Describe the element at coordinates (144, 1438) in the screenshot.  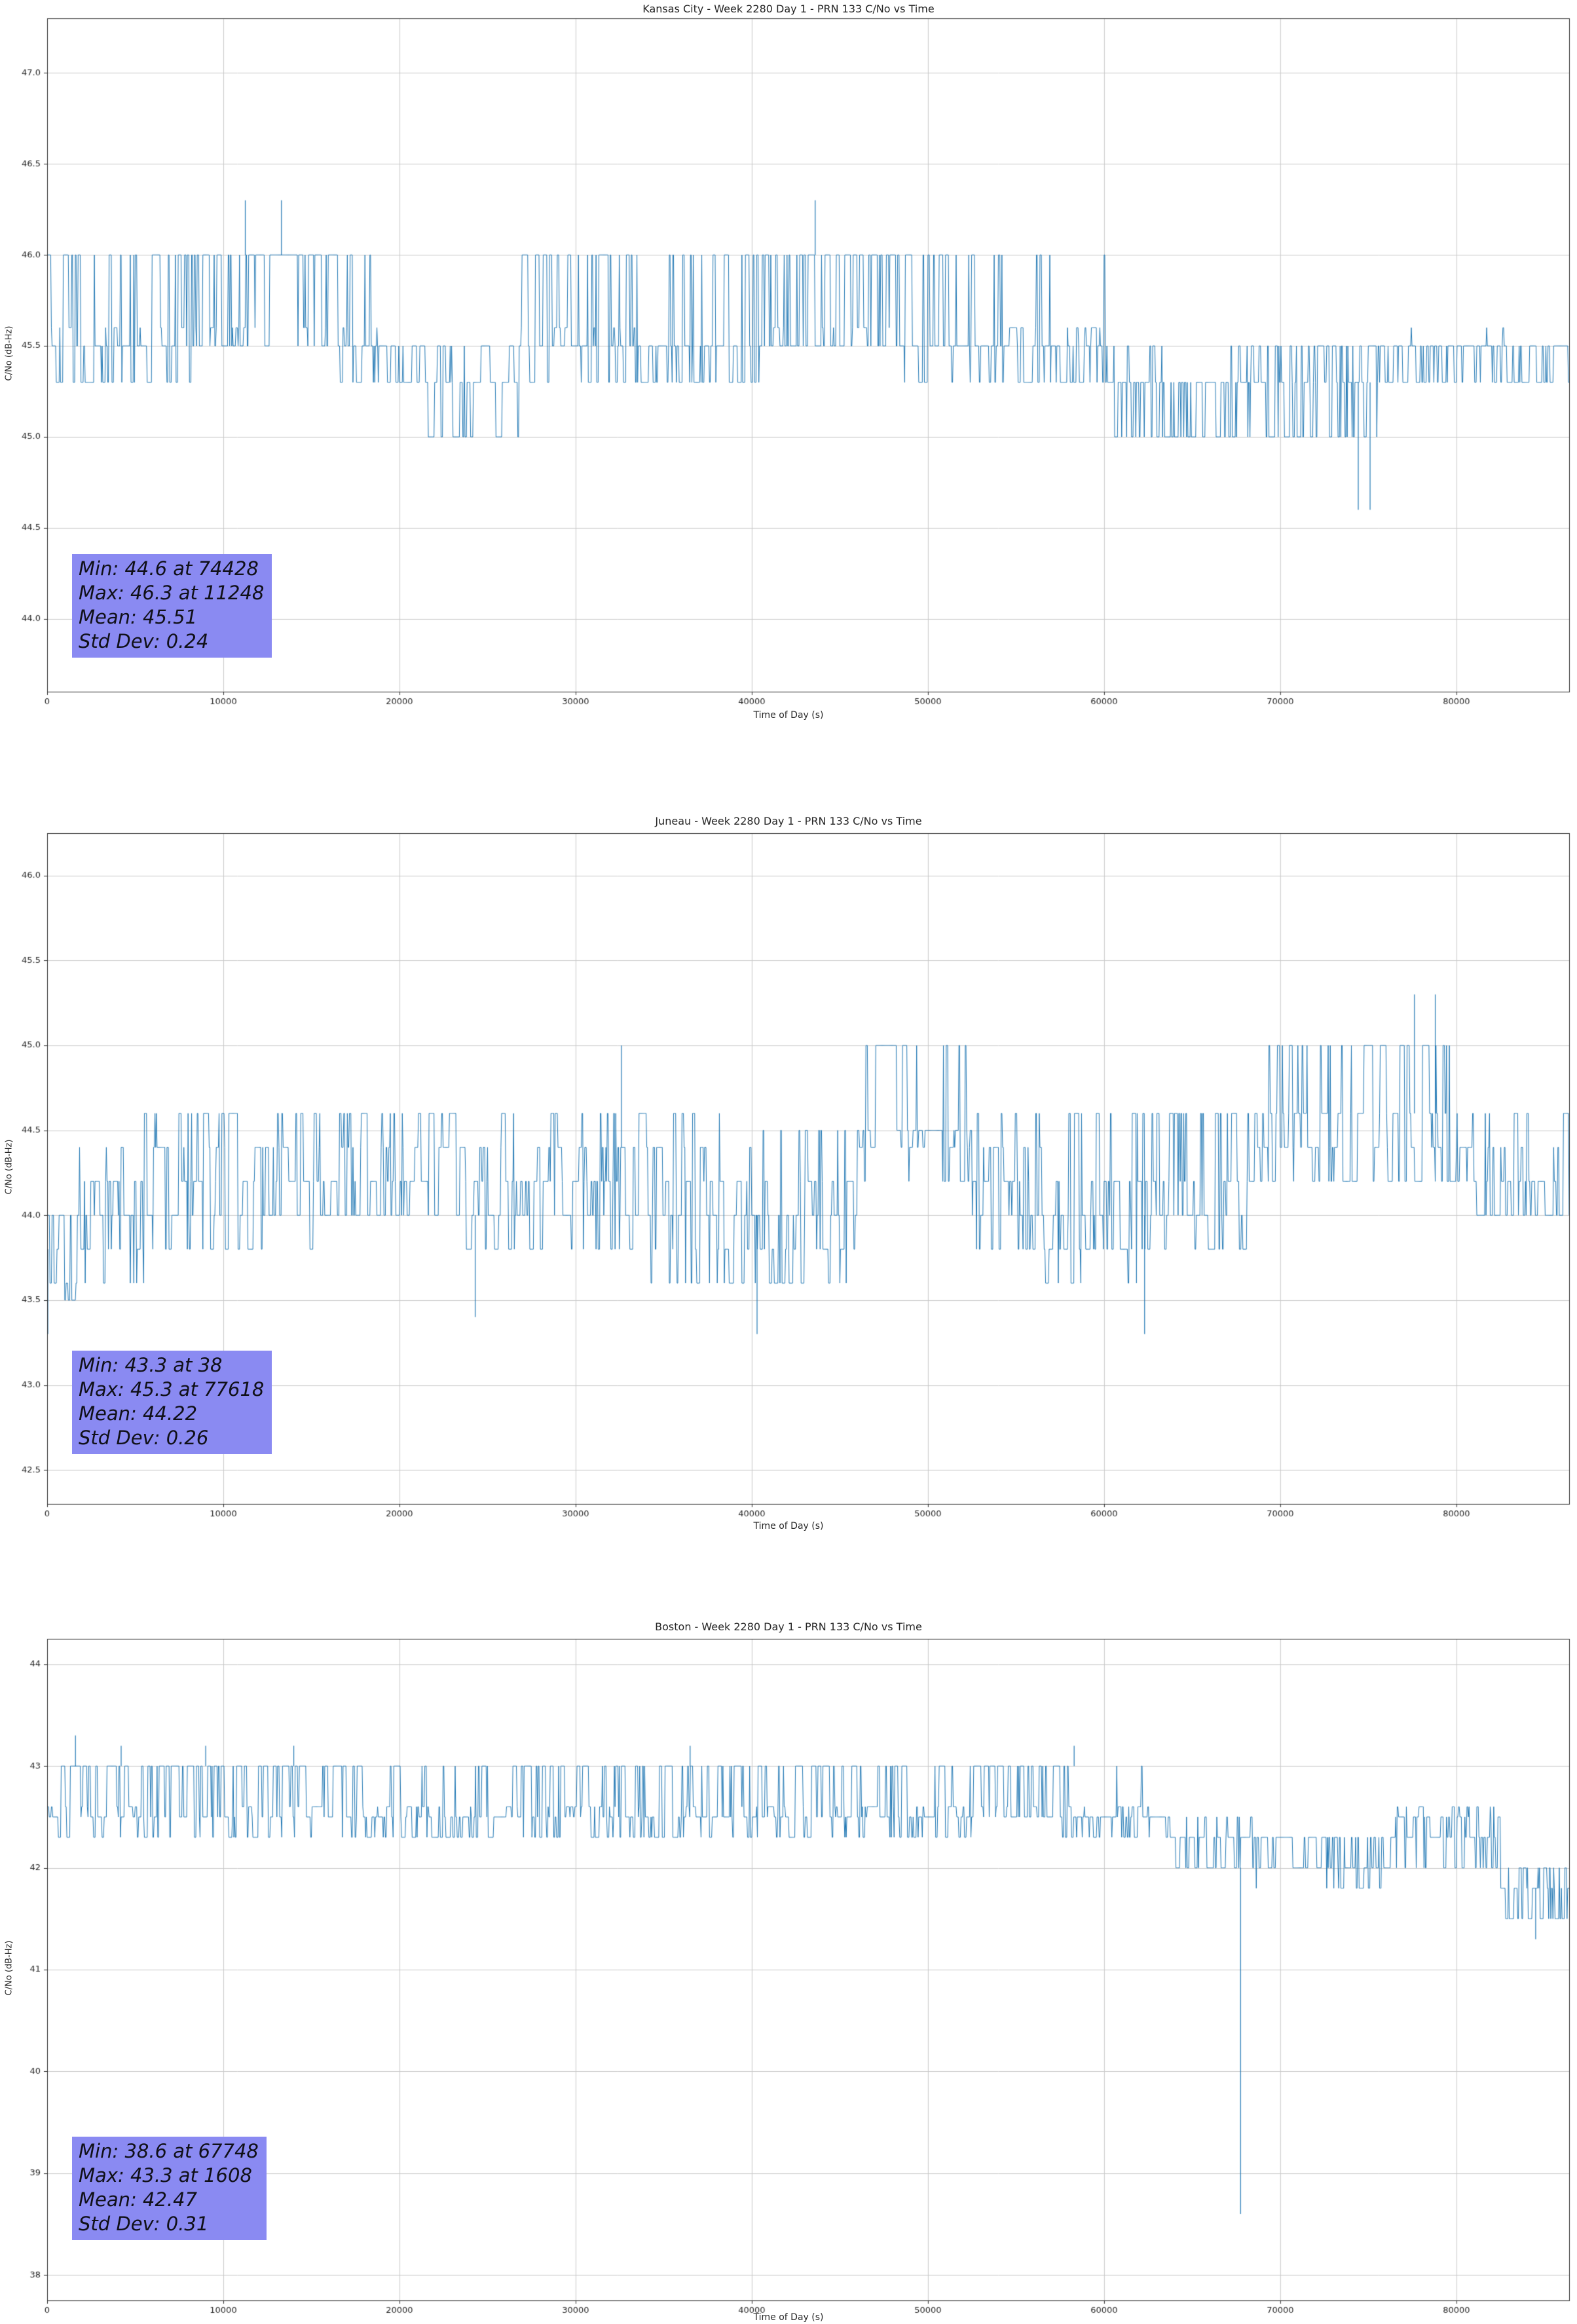
I see `chart2-stat-std: Std Dev: 0.26` at that location.